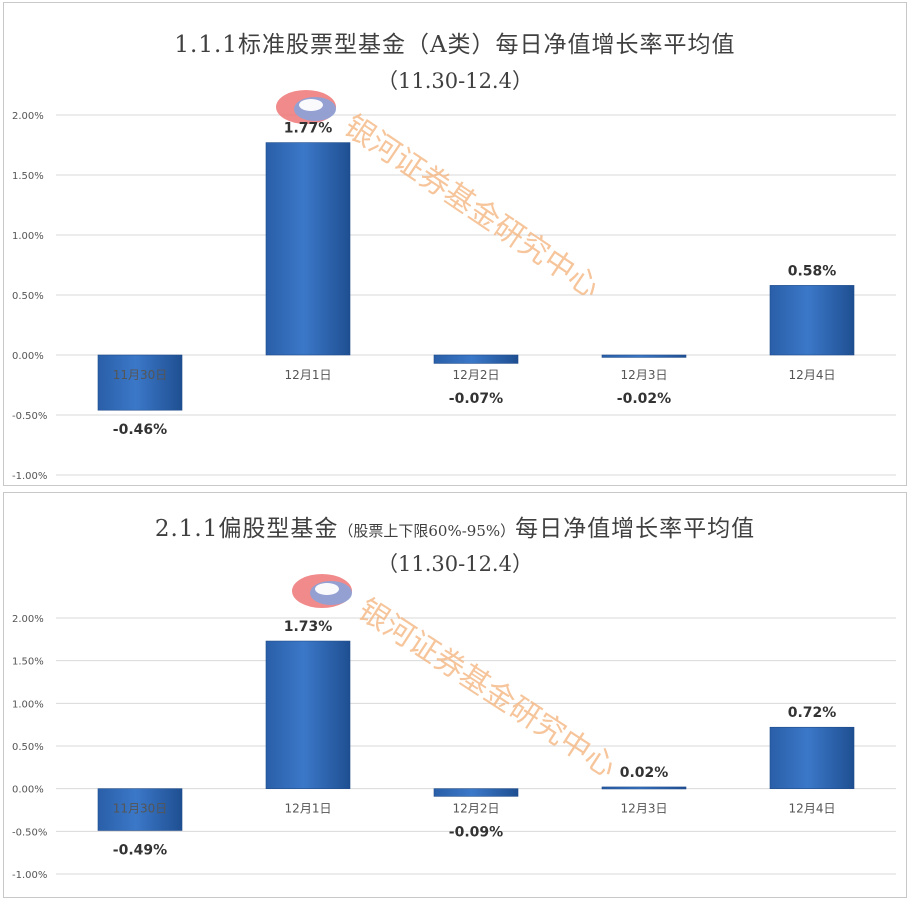 This screenshot has width=916, height=904. What do you see at coordinates (308, 627) in the screenshot?
I see `data-label: 1.73%` at bounding box center [308, 627].